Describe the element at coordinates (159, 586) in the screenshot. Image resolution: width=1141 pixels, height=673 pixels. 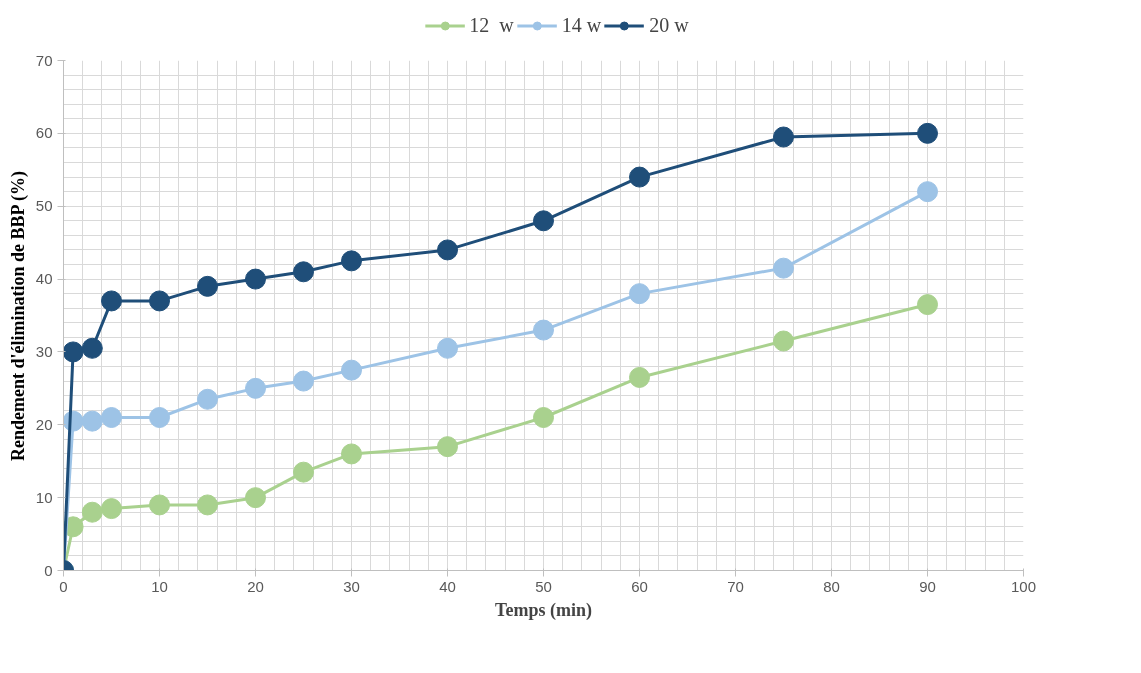
I see `x-tick-label: 10` at that location.